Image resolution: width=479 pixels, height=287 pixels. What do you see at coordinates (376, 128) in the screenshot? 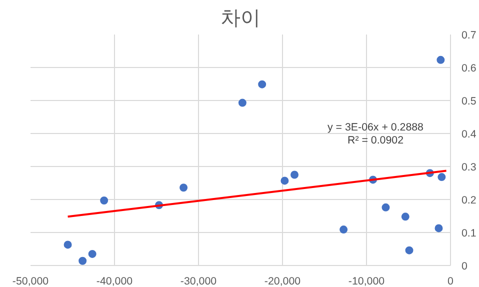
I see `annotation: y = 3E-06x + 0.2888` at bounding box center [376, 128].